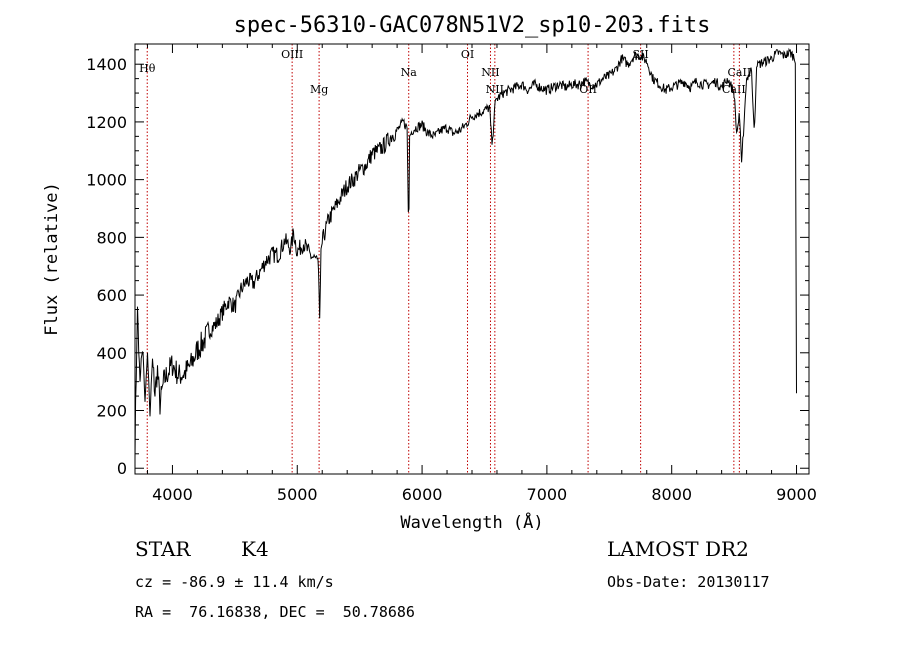  What do you see at coordinates (292, 54) in the screenshot?
I see `line-label: OIII` at bounding box center [292, 54].